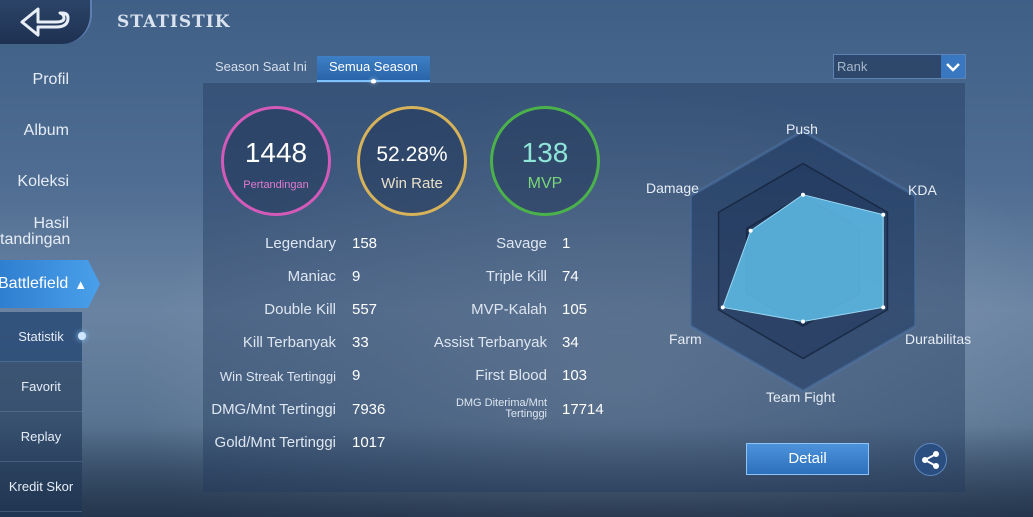  What do you see at coordinates (852, 66) in the screenshot?
I see `dropdown-value: Rank` at bounding box center [852, 66].